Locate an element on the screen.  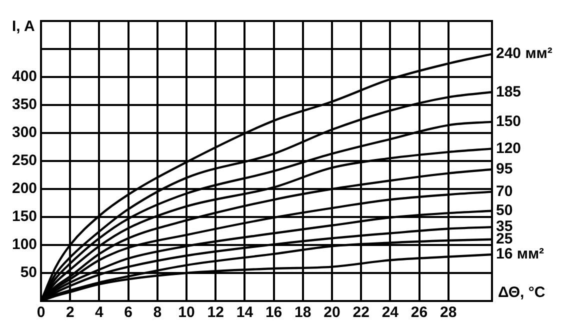
series-label: 120 is located at coordinates (509, 148).